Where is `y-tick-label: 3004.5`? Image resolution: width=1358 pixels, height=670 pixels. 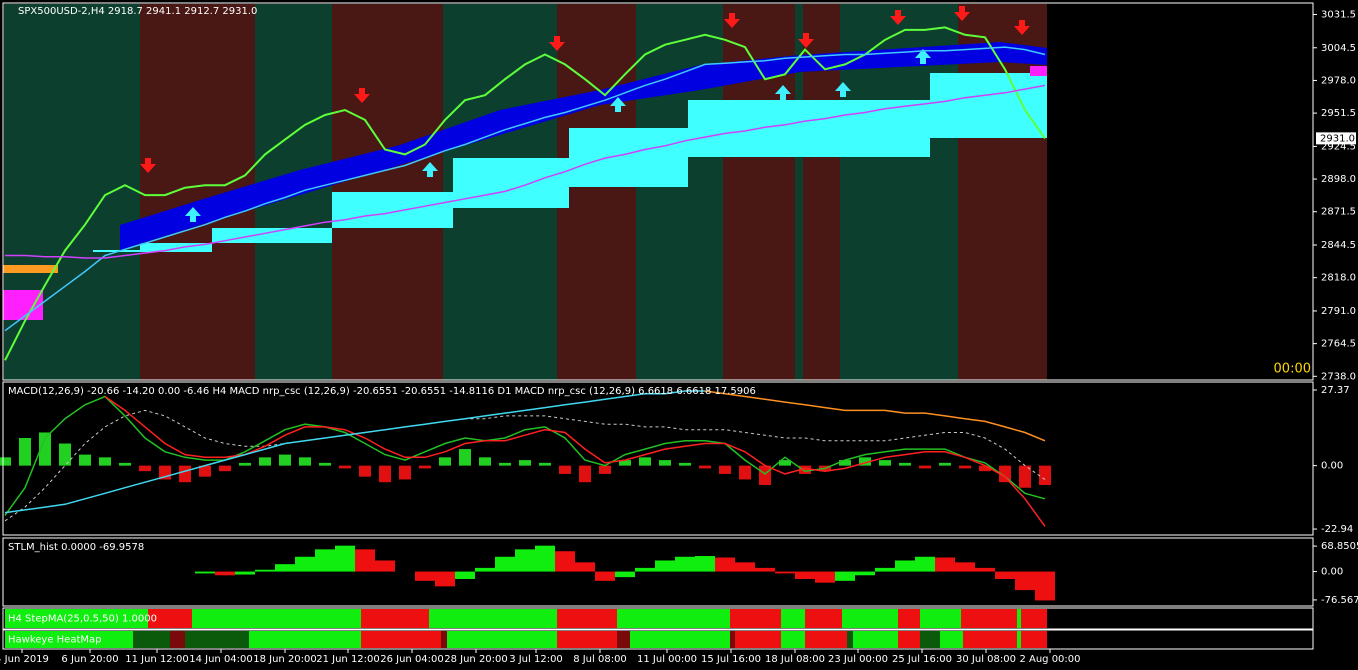 y-tick-label: 3004.5 is located at coordinates (1338, 48).